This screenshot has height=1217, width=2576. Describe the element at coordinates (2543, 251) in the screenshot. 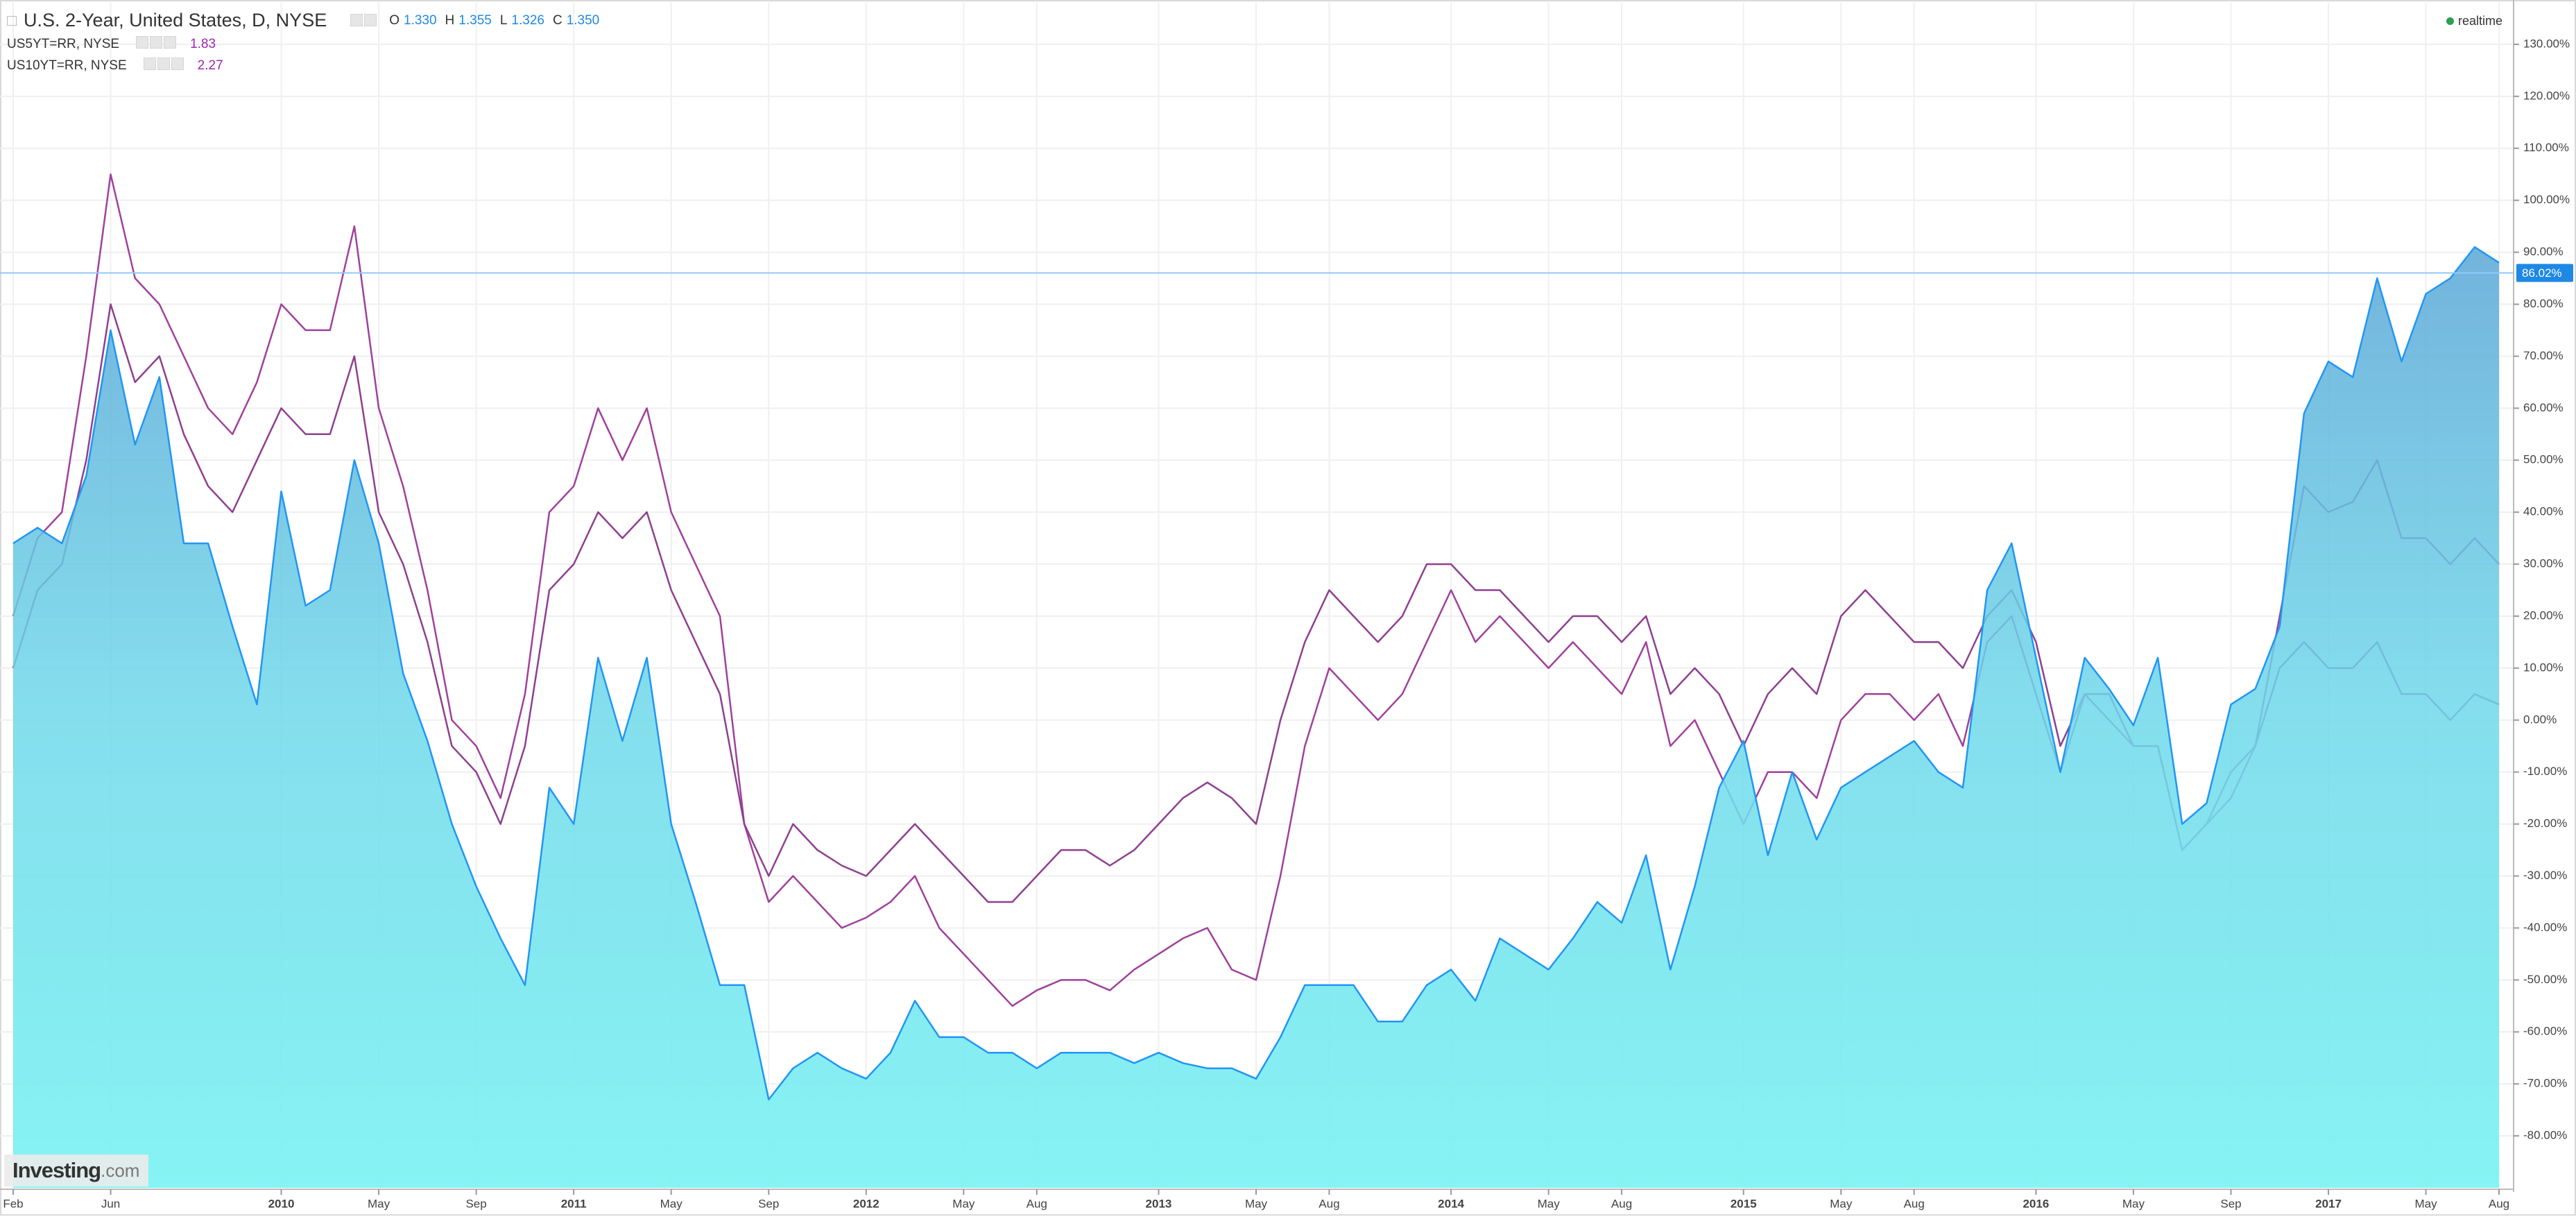

I see `y-tick-label: 90.00%` at that location.